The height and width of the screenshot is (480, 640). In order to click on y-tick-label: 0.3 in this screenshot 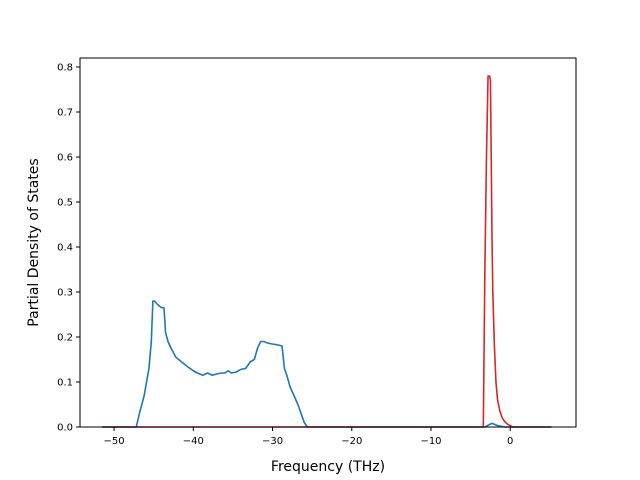, I will do `click(65, 293)`.